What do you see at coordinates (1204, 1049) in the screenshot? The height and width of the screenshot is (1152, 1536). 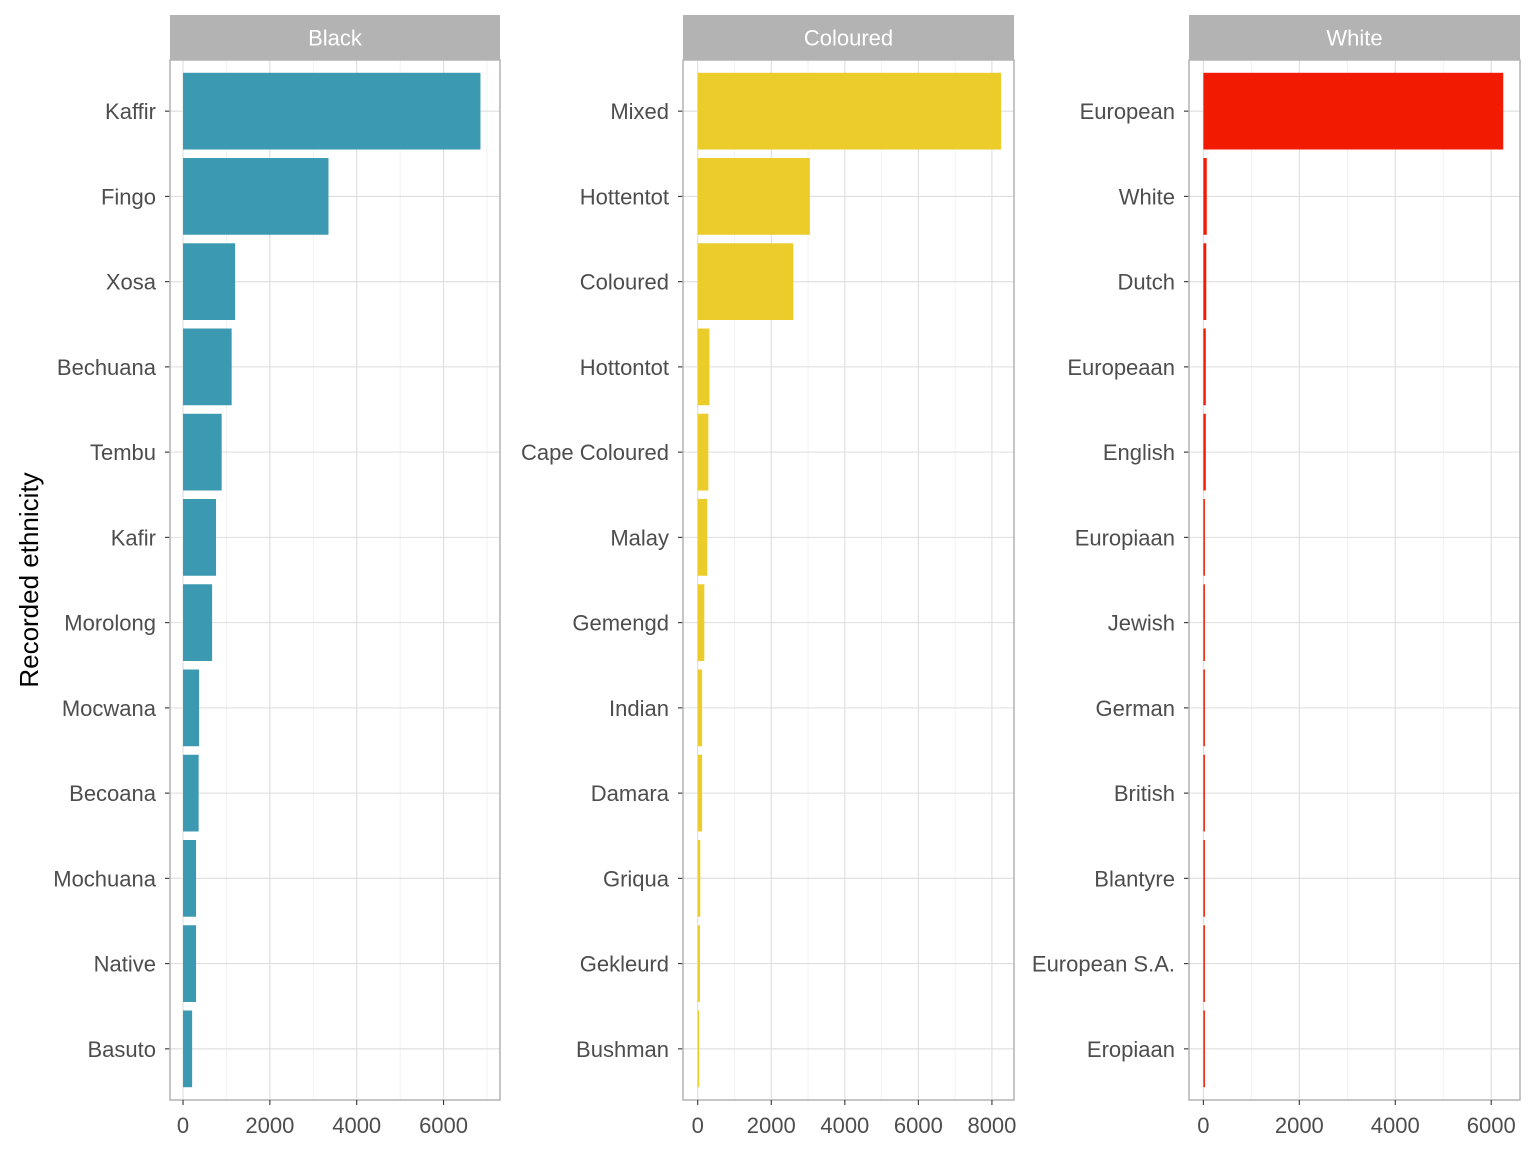 I see `bar-eropiaan` at bounding box center [1204, 1049].